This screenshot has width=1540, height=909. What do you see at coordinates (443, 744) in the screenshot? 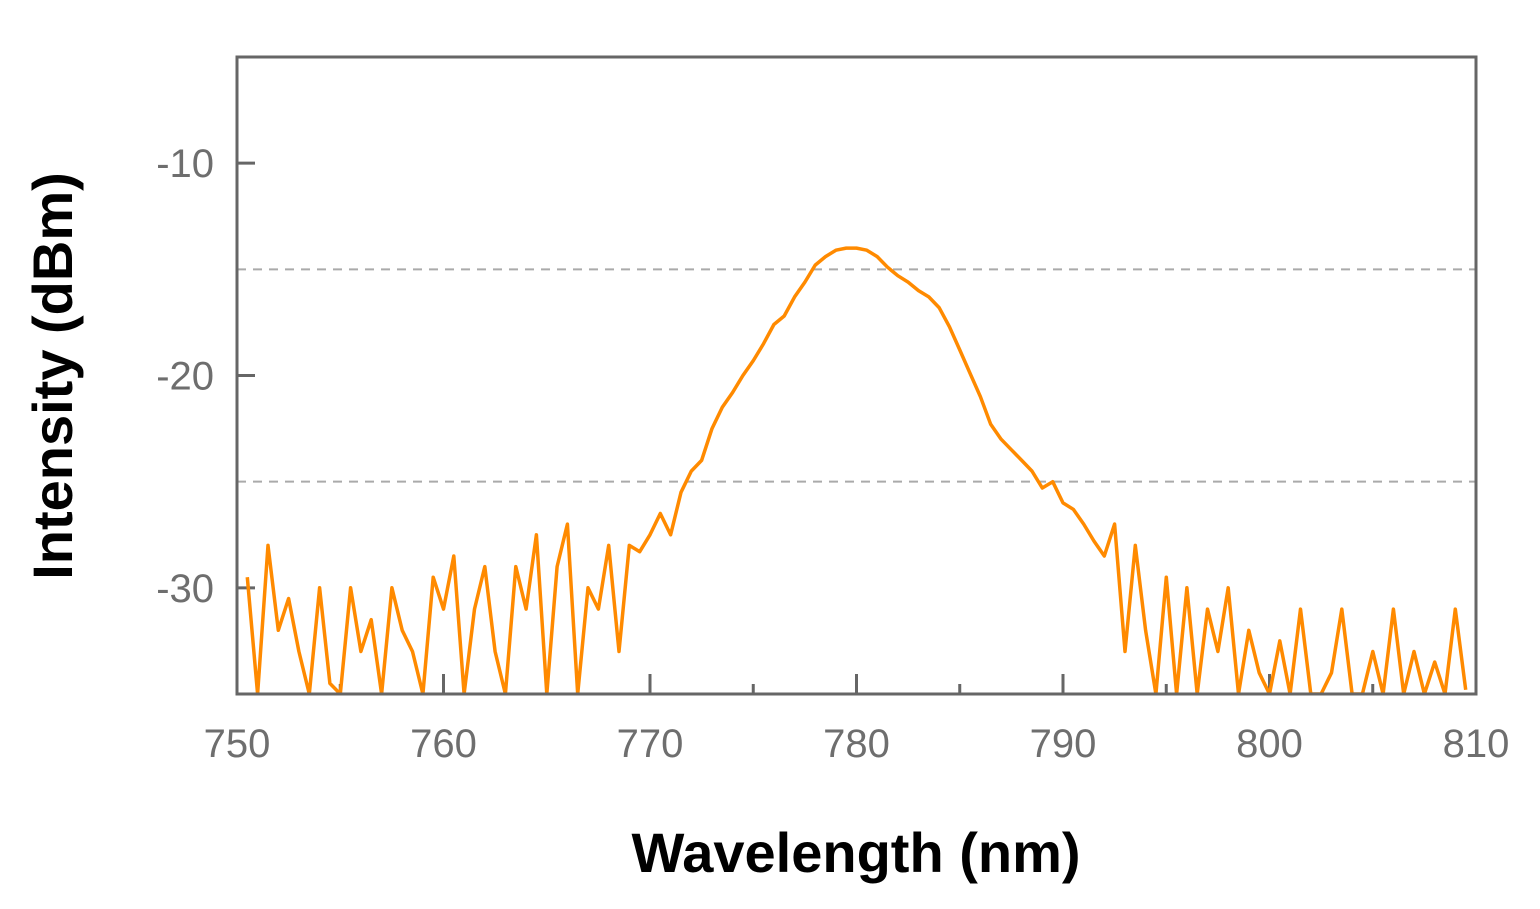
I see `x-tick-label: 760` at bounding box center [443, 744].